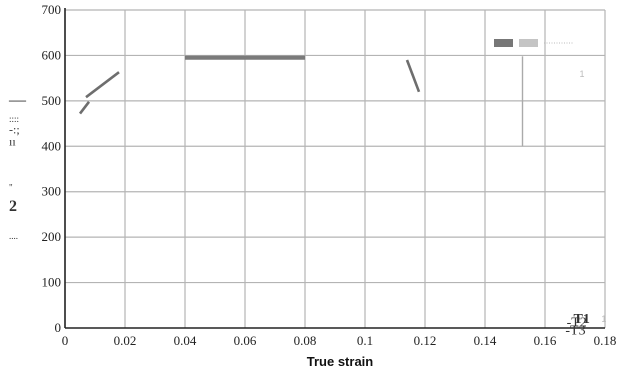 This screenshot has height=374, width=620. Describe the element at coordinates (425, 340) in the screenshot. I see `x-tick-label: 0.12` at that location.